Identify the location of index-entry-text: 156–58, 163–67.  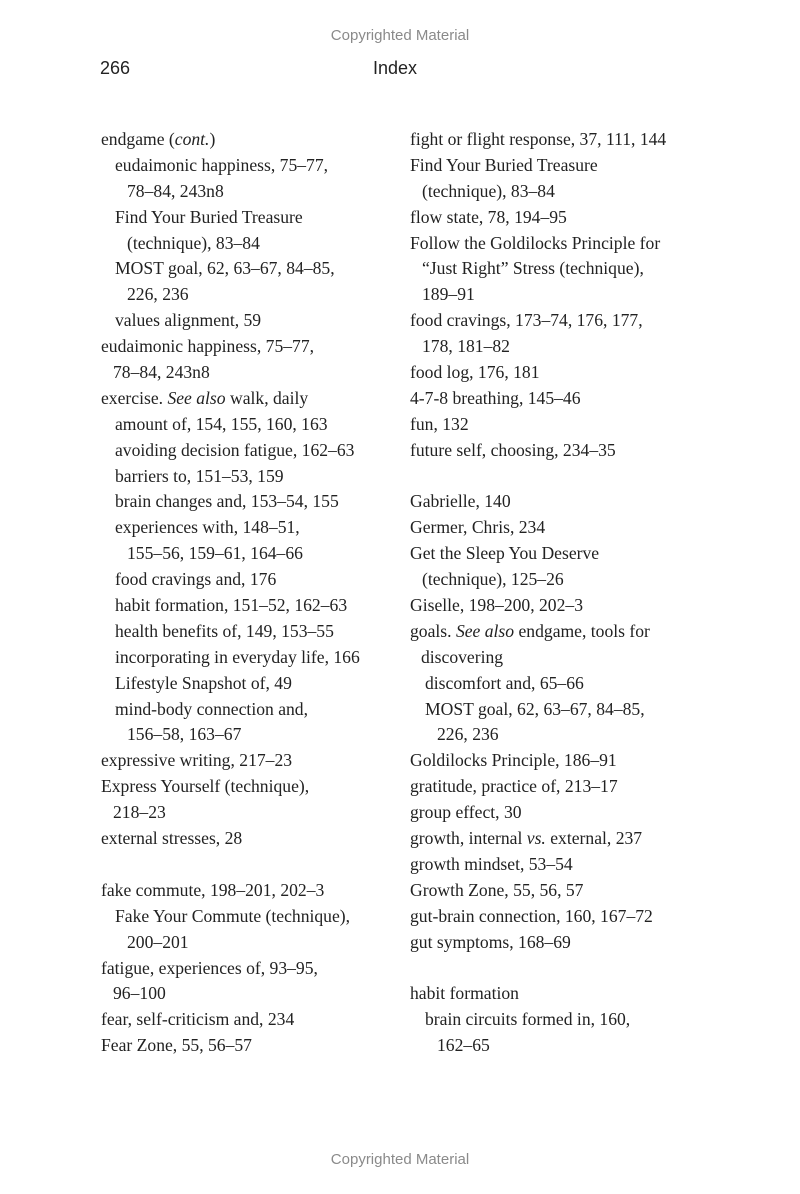
(184, 734).